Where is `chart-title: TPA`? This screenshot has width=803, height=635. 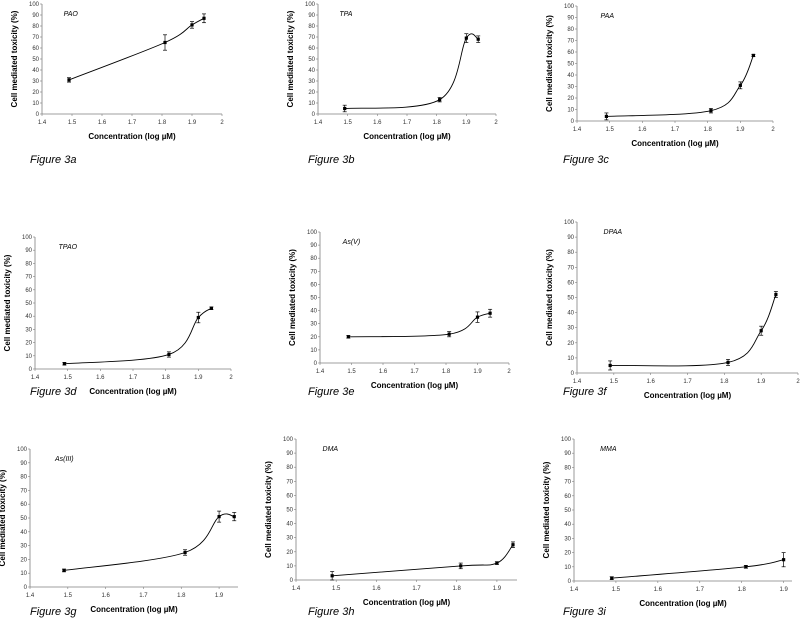
chart-title: TPA is located at coordinates (345, 14).